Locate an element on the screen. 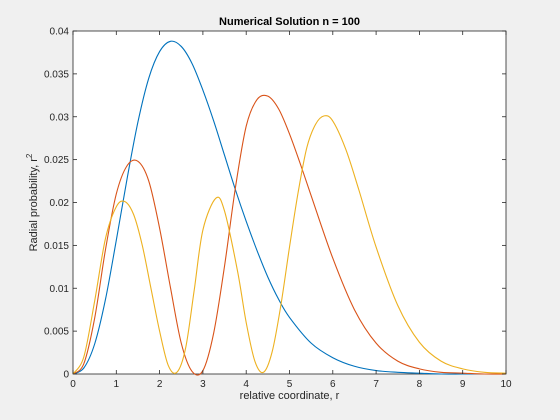 This screenshot has width=560, height=420. x-tick-label: 9 is located at coordinates (463, 384).